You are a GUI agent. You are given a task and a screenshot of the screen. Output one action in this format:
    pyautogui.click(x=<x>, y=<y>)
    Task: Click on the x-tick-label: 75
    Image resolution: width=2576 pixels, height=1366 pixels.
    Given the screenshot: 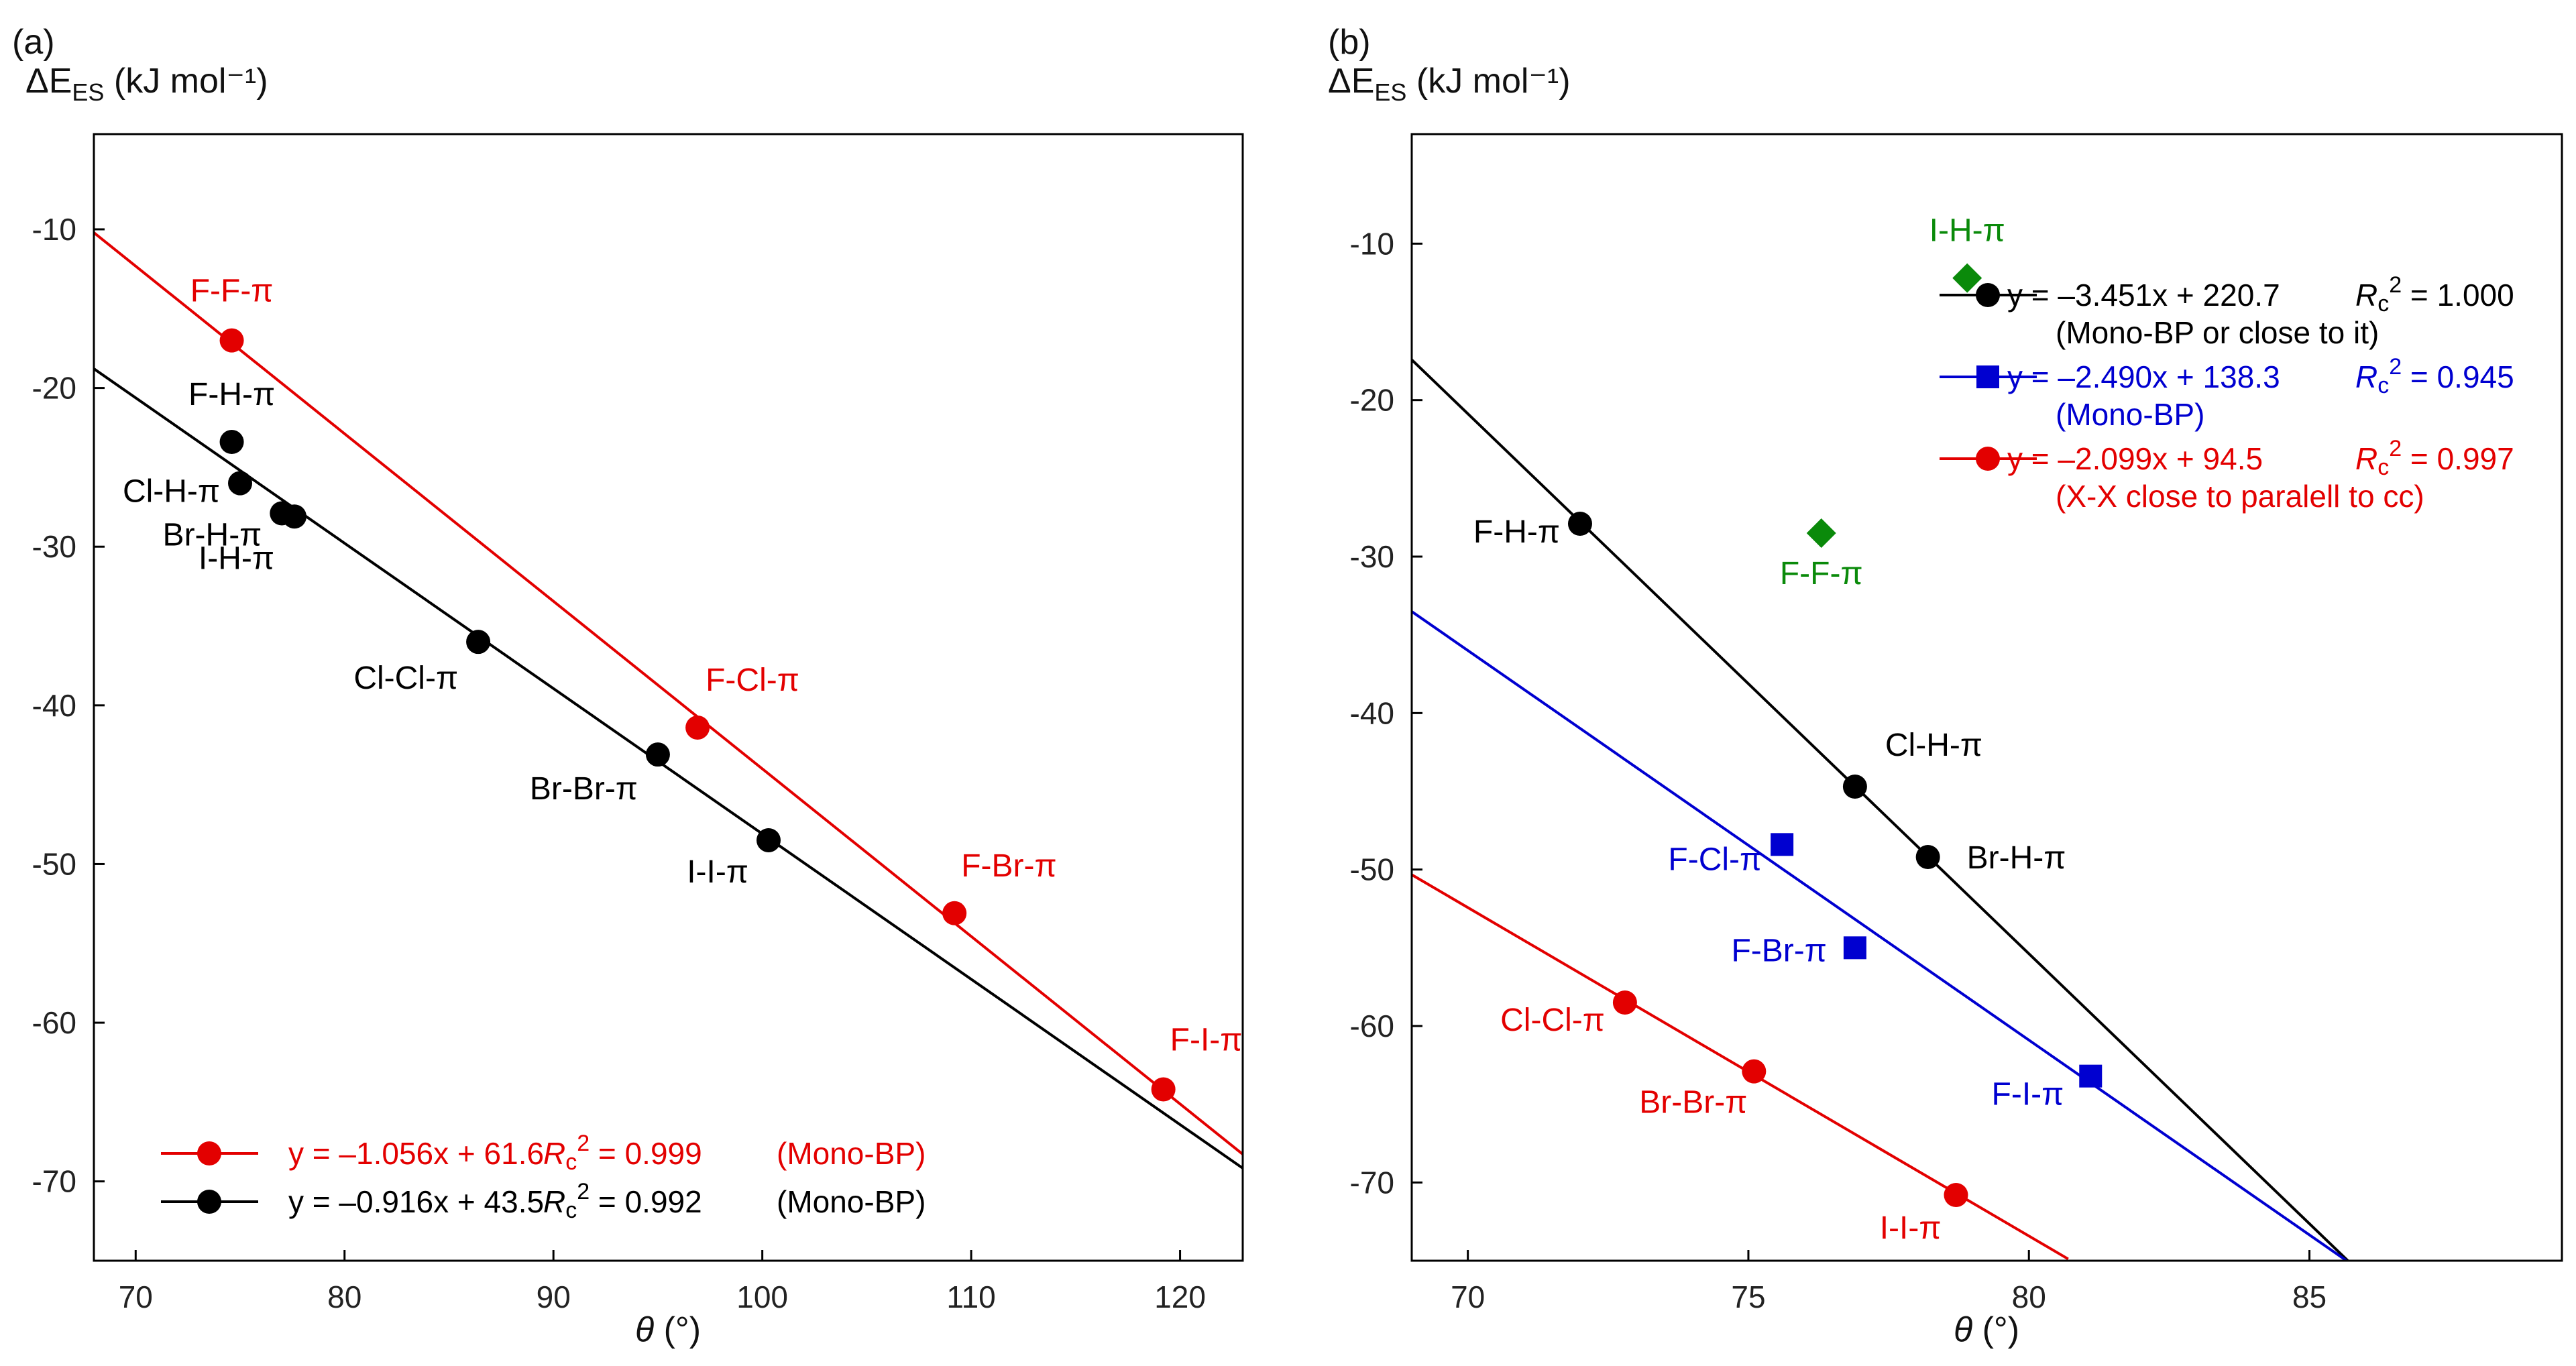 What is the action you would take?
    pyautogui.click(x=1748, y=1296)
    